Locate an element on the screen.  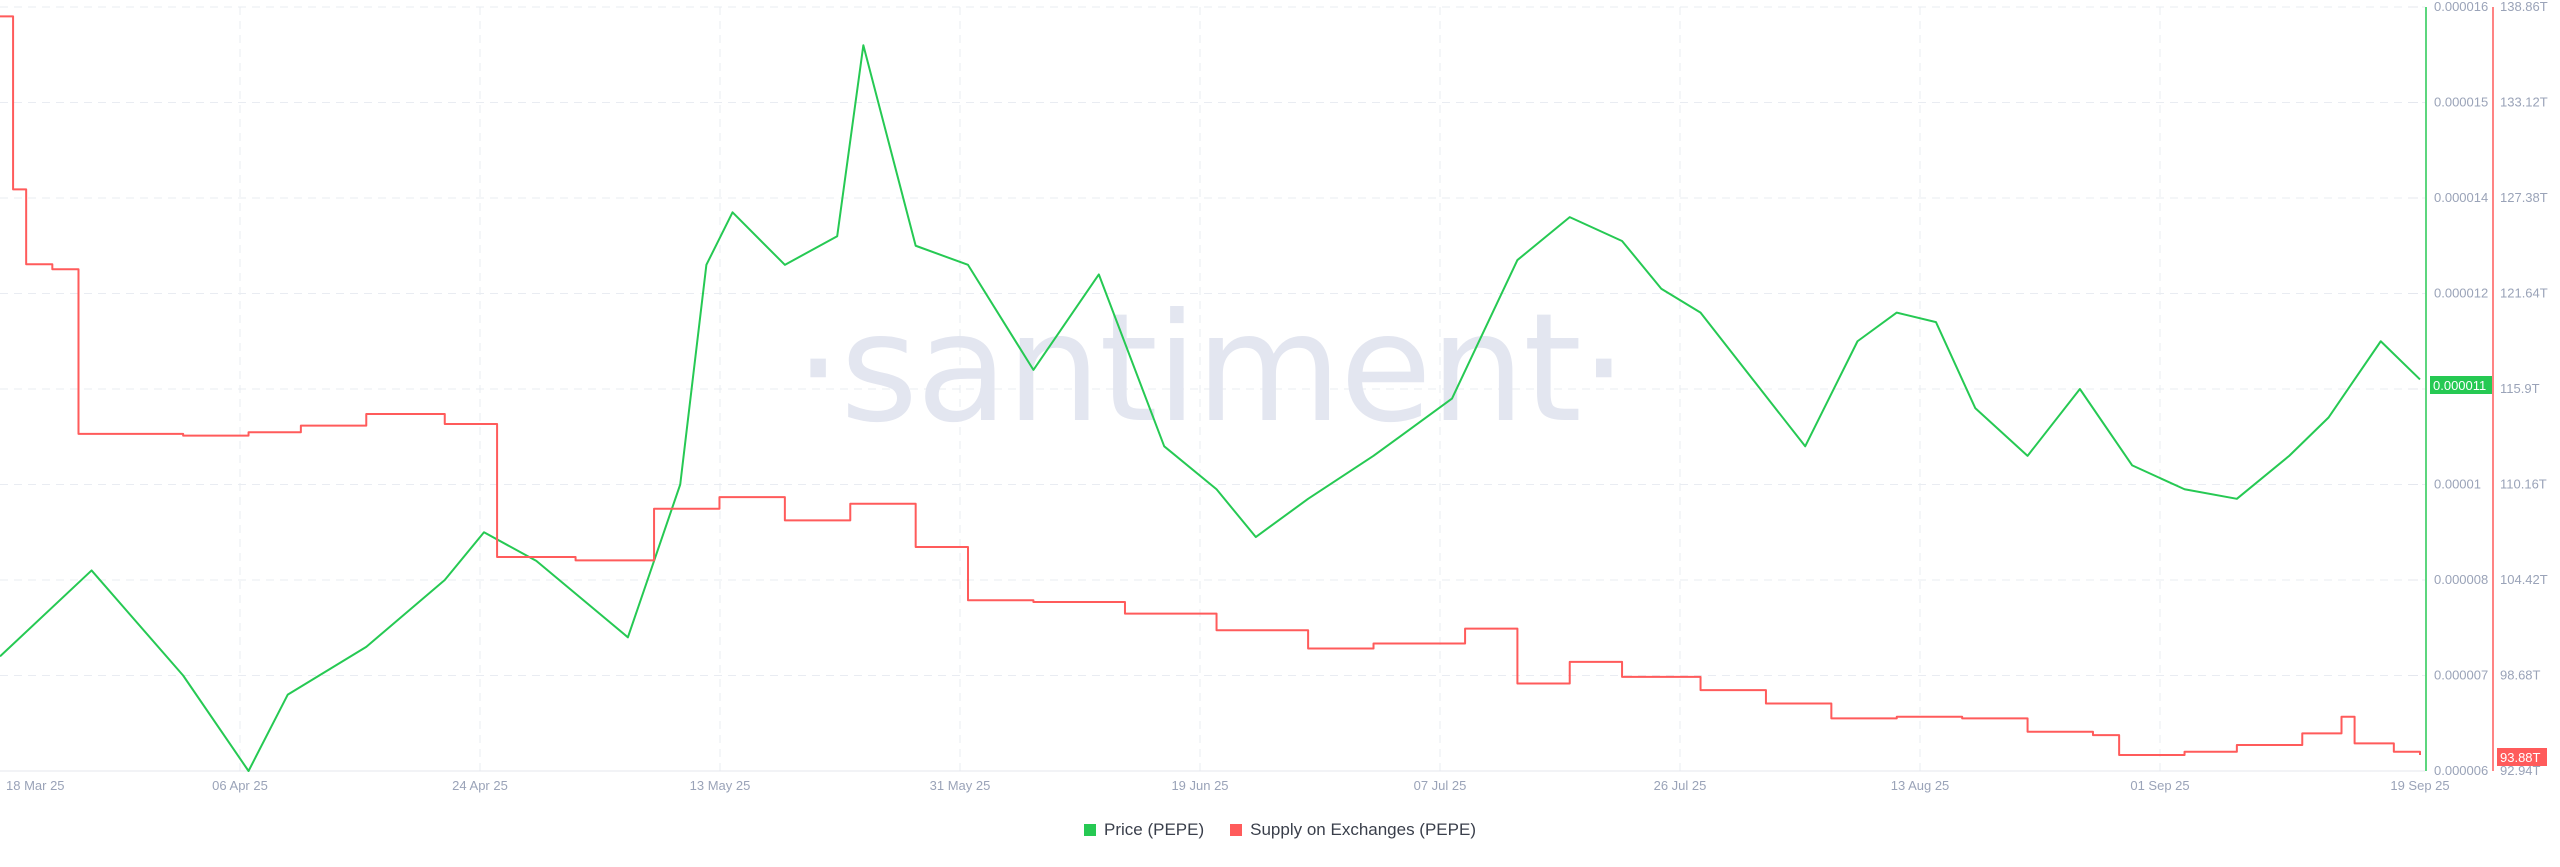
x-tick-label: 24 Apr 25 is located at coordinates (480, 785).